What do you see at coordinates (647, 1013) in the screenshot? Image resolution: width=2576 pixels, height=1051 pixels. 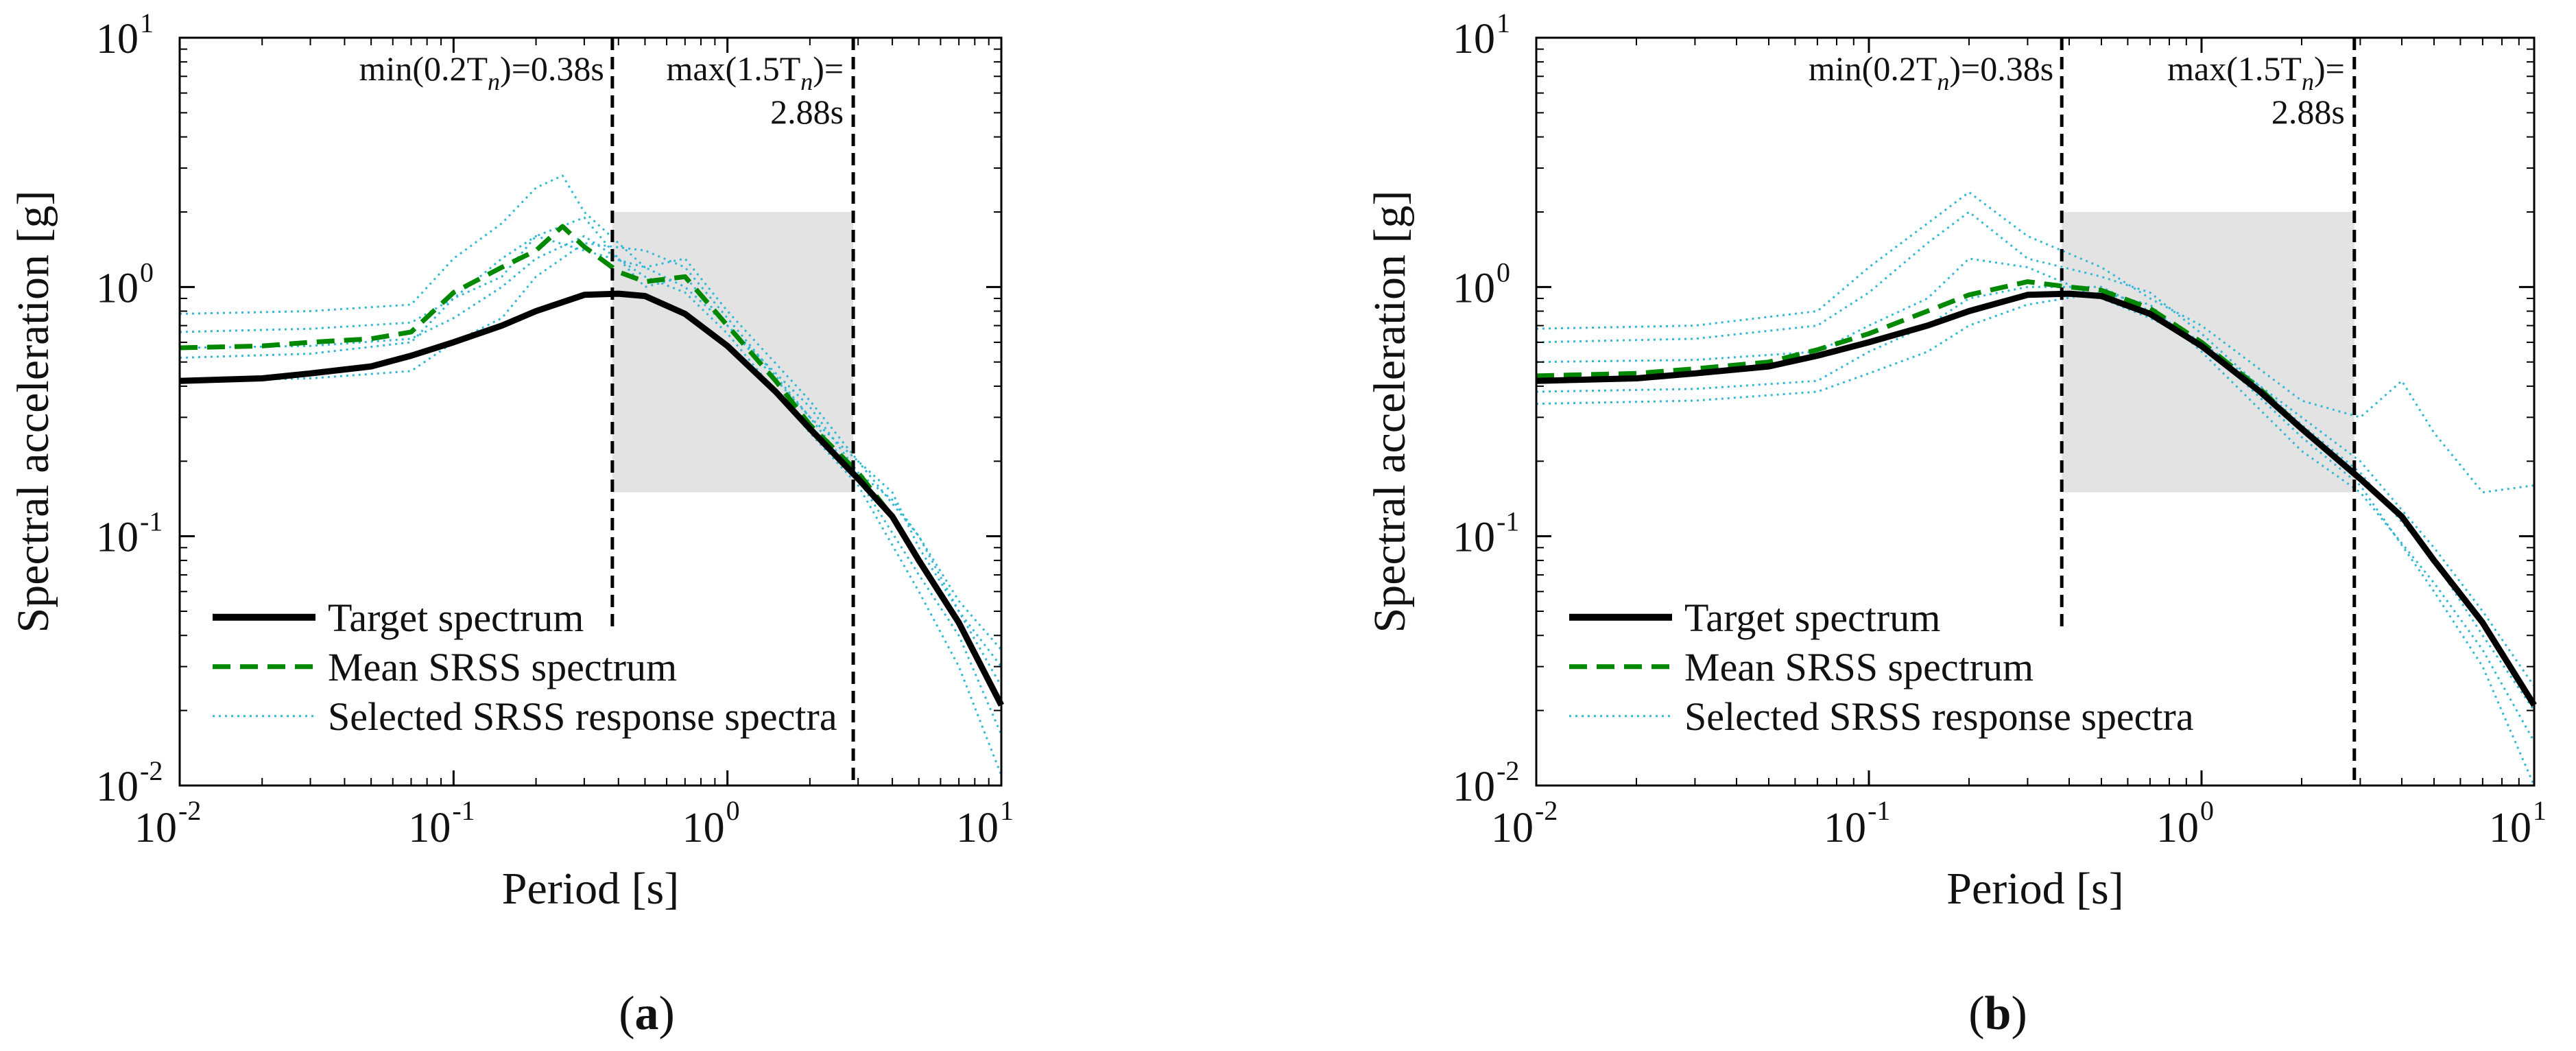 I see `panel-caption: (a)` at bounding box center [647, 1013].